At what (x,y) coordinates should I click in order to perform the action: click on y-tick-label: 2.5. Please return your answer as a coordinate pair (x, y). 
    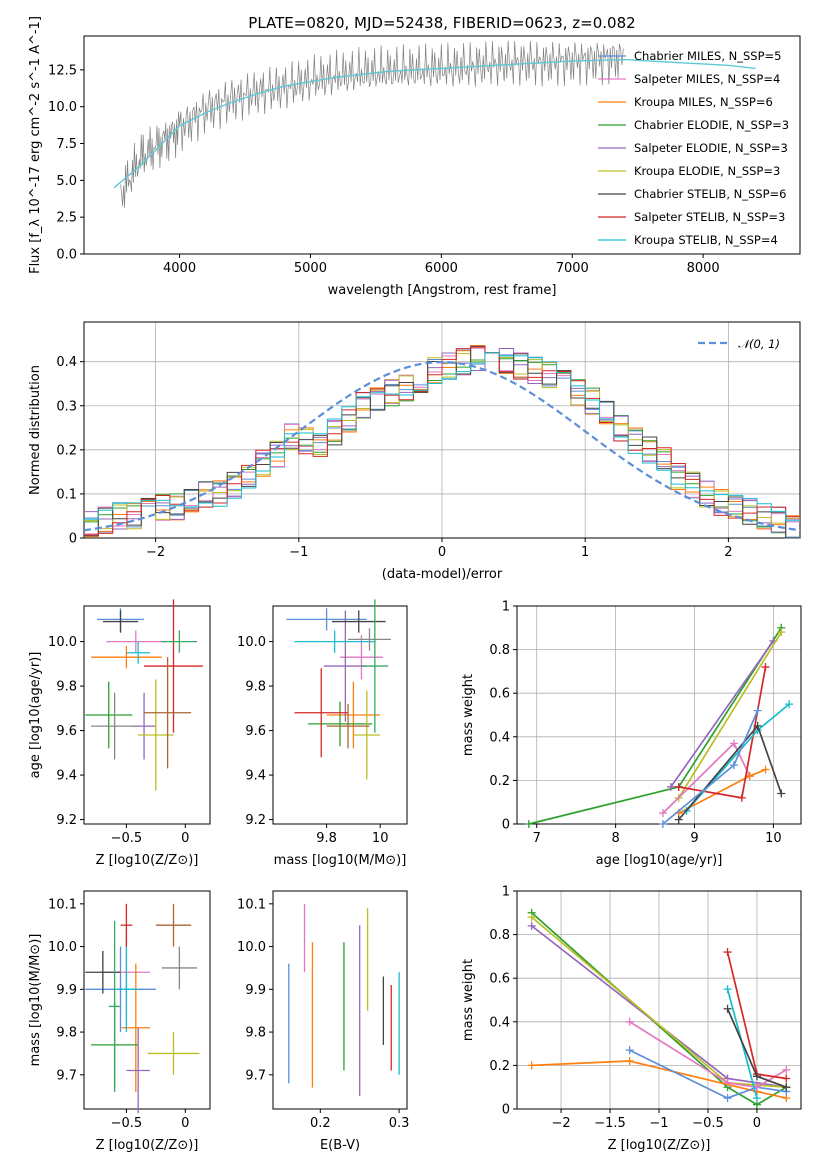
    Looking at the image, I should click on (66, 218).